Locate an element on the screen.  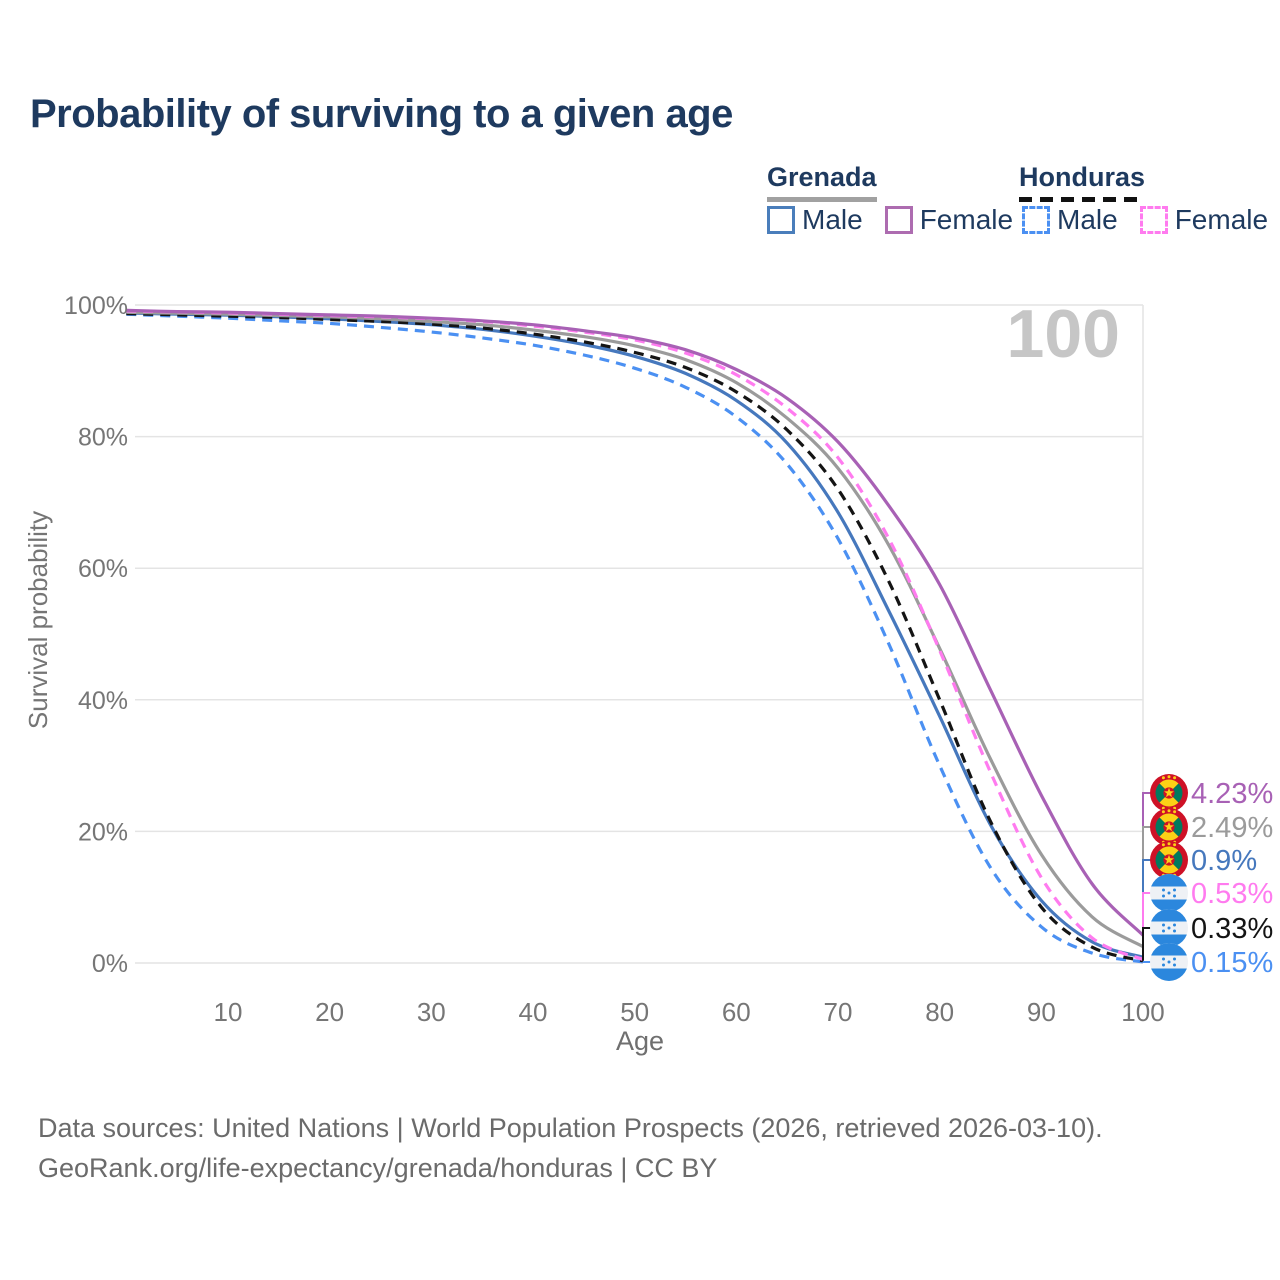
y-tick-label-40: 40% is located at coordinates (103, 701).